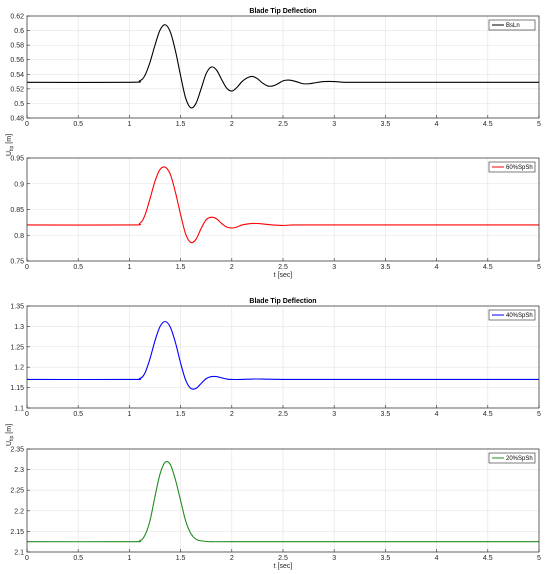 This screenshot has width=550, height=574. I want to click on y-tick-label: 1.1, so click(19, 409).